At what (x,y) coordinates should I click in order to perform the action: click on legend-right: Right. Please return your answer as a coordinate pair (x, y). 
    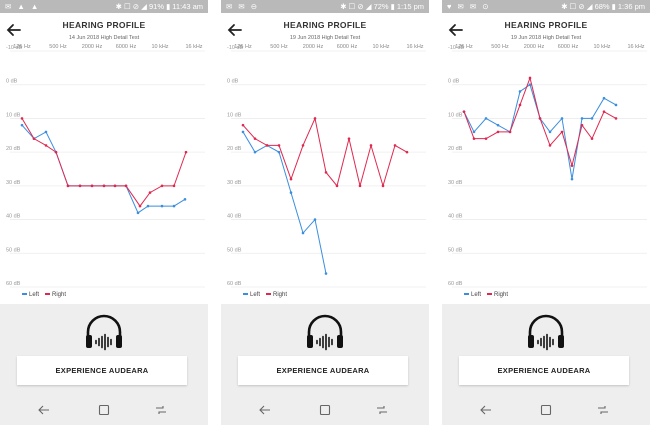
    Looking at the image, I should click on (497, 295).